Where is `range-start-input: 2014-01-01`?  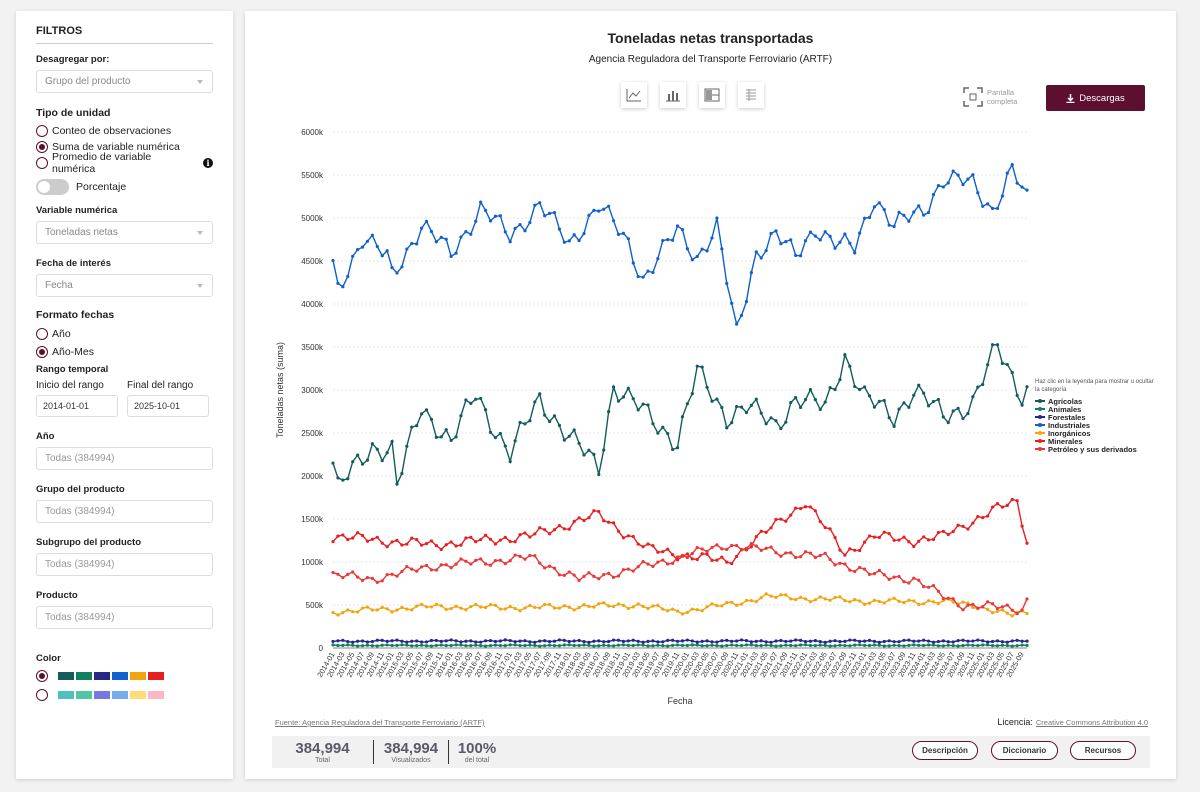
range-start-input: 2014-01-01 is located at coordinates (77, 406).